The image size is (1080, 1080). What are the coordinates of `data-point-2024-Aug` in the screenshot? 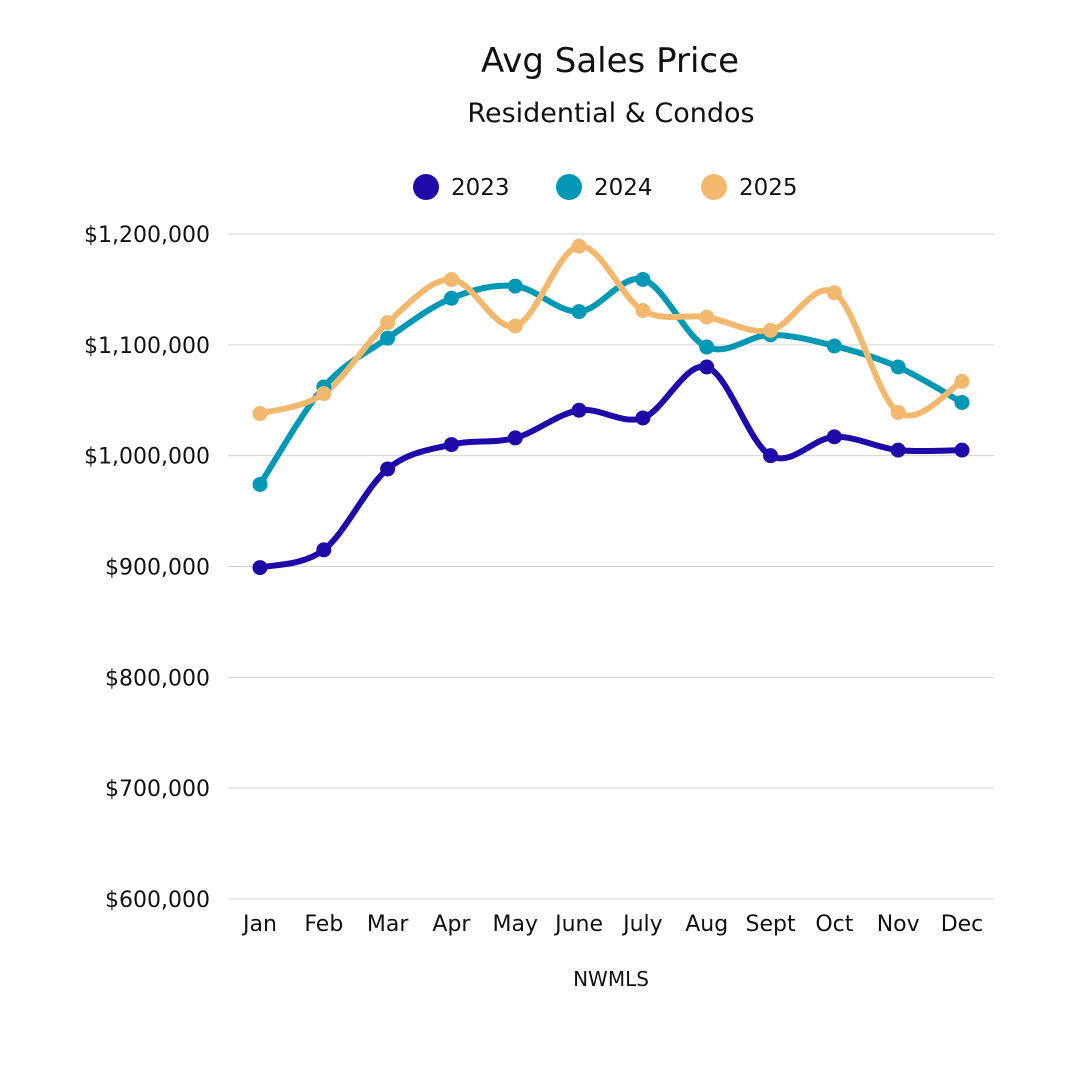 It's located at (707, 347).